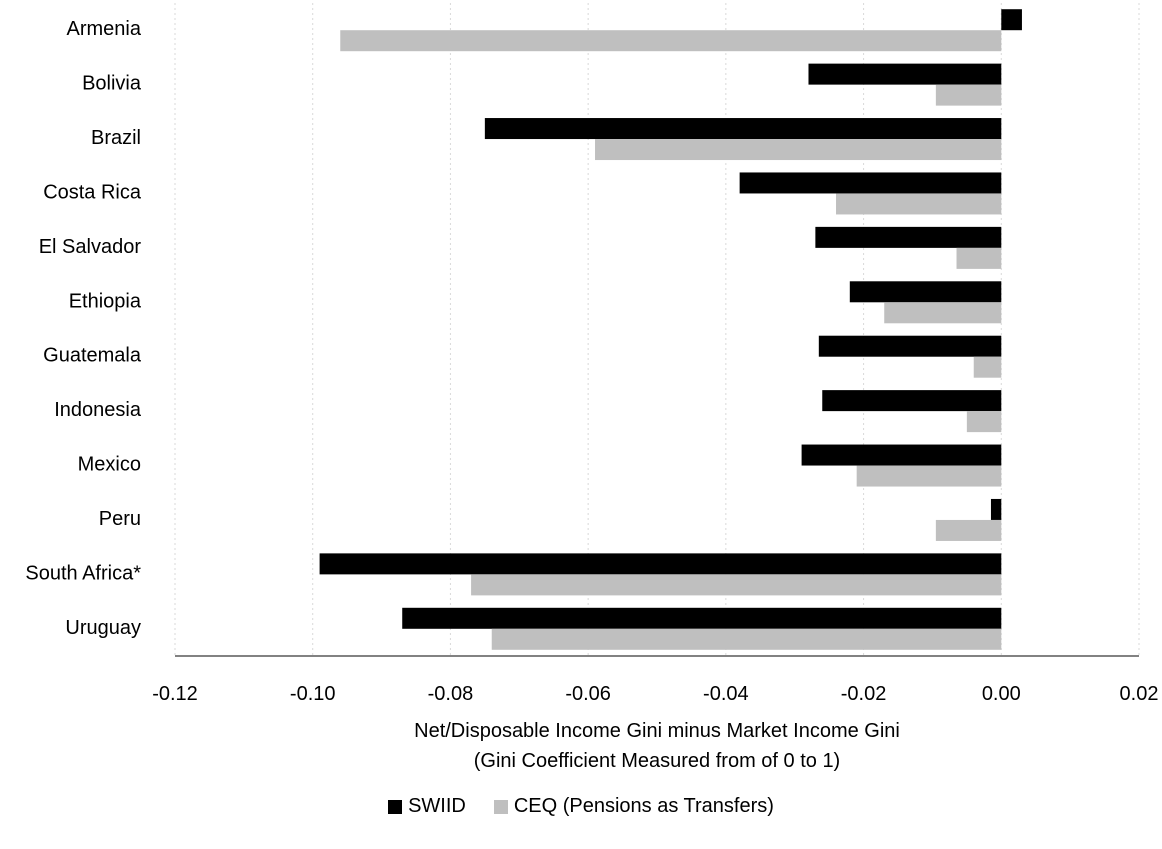 The image size is (1162, 849). What do you see at coordinates (98, 410) in the screenshot?
I see `category-label: Indonesia` at bounding box center [98, 410].